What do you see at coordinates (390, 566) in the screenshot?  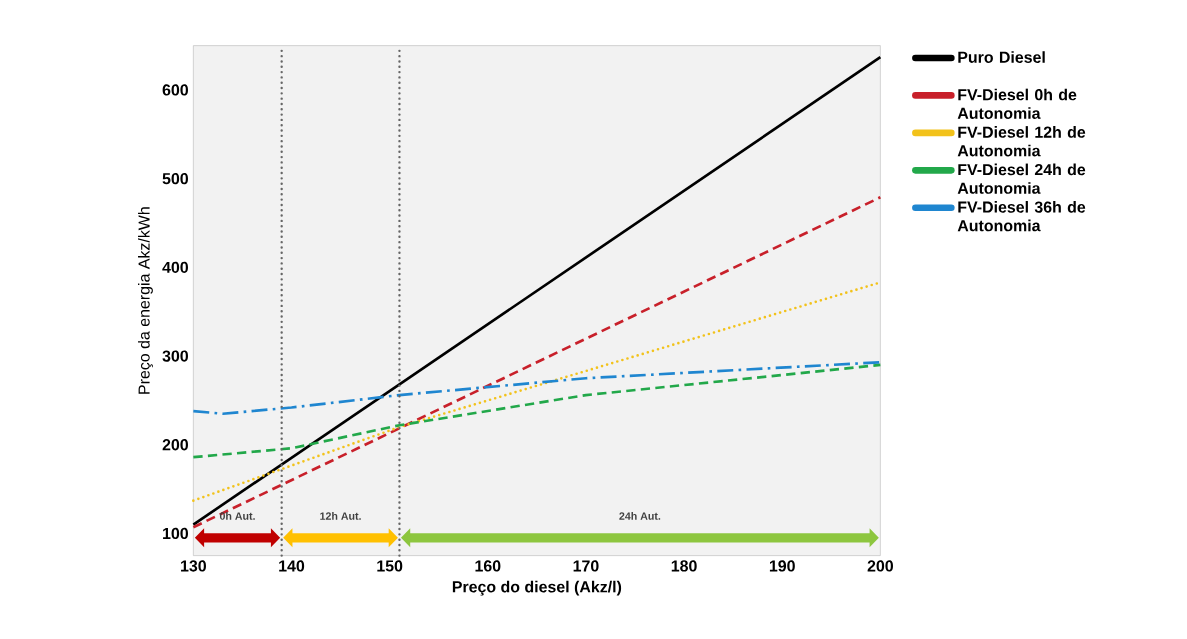 I see `x-tick-label: 150` at bounding box center [390, 566].